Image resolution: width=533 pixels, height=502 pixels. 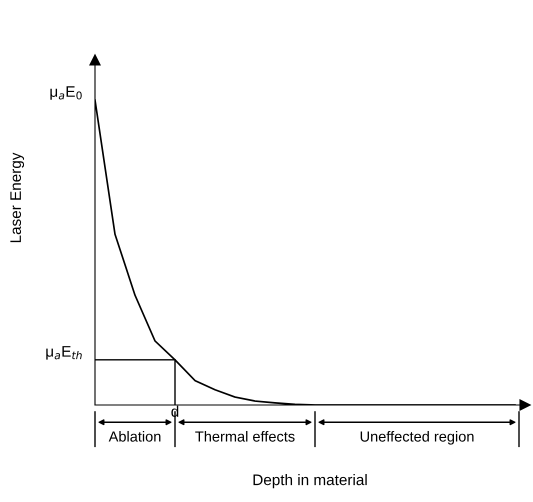 I want to click on text: d, so click(x=174, y=411).